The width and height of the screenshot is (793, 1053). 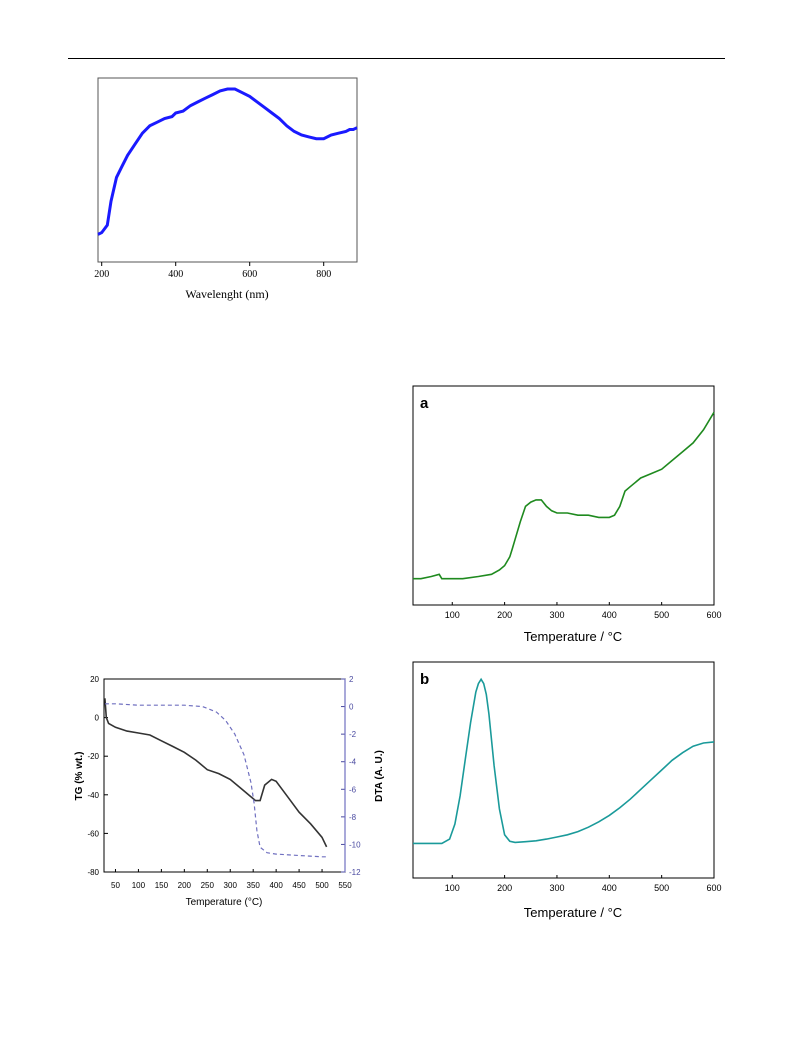 I want to click on dta-y-axis-title: DTA (A. U.), so click(x=379, y=776).